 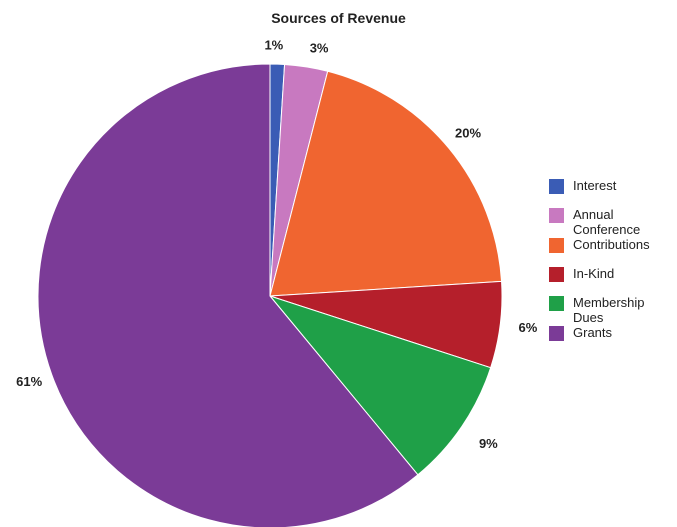 I want to click on slice-label-contributions: 20%, so click(x=468, y=132).